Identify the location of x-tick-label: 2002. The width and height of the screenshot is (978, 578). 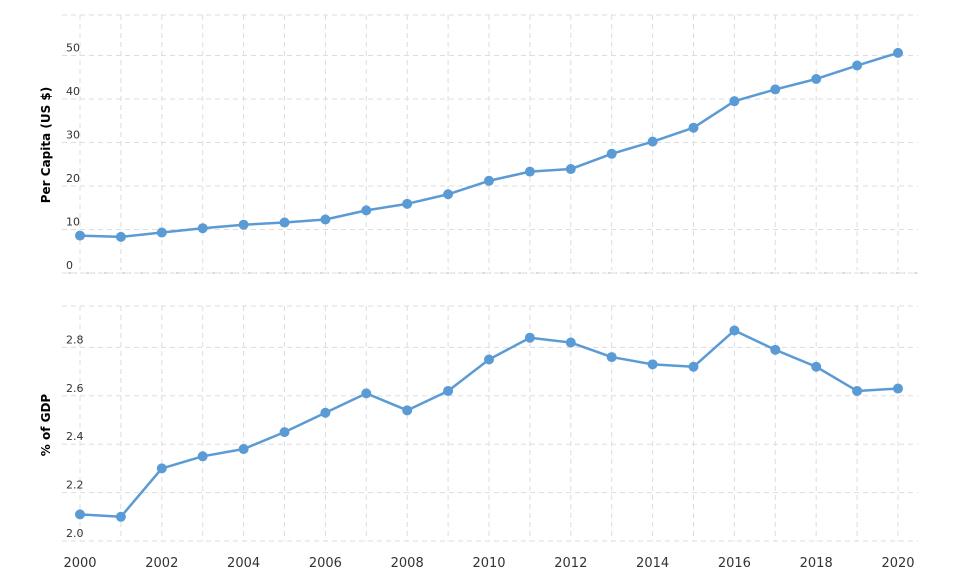
(161, 563).